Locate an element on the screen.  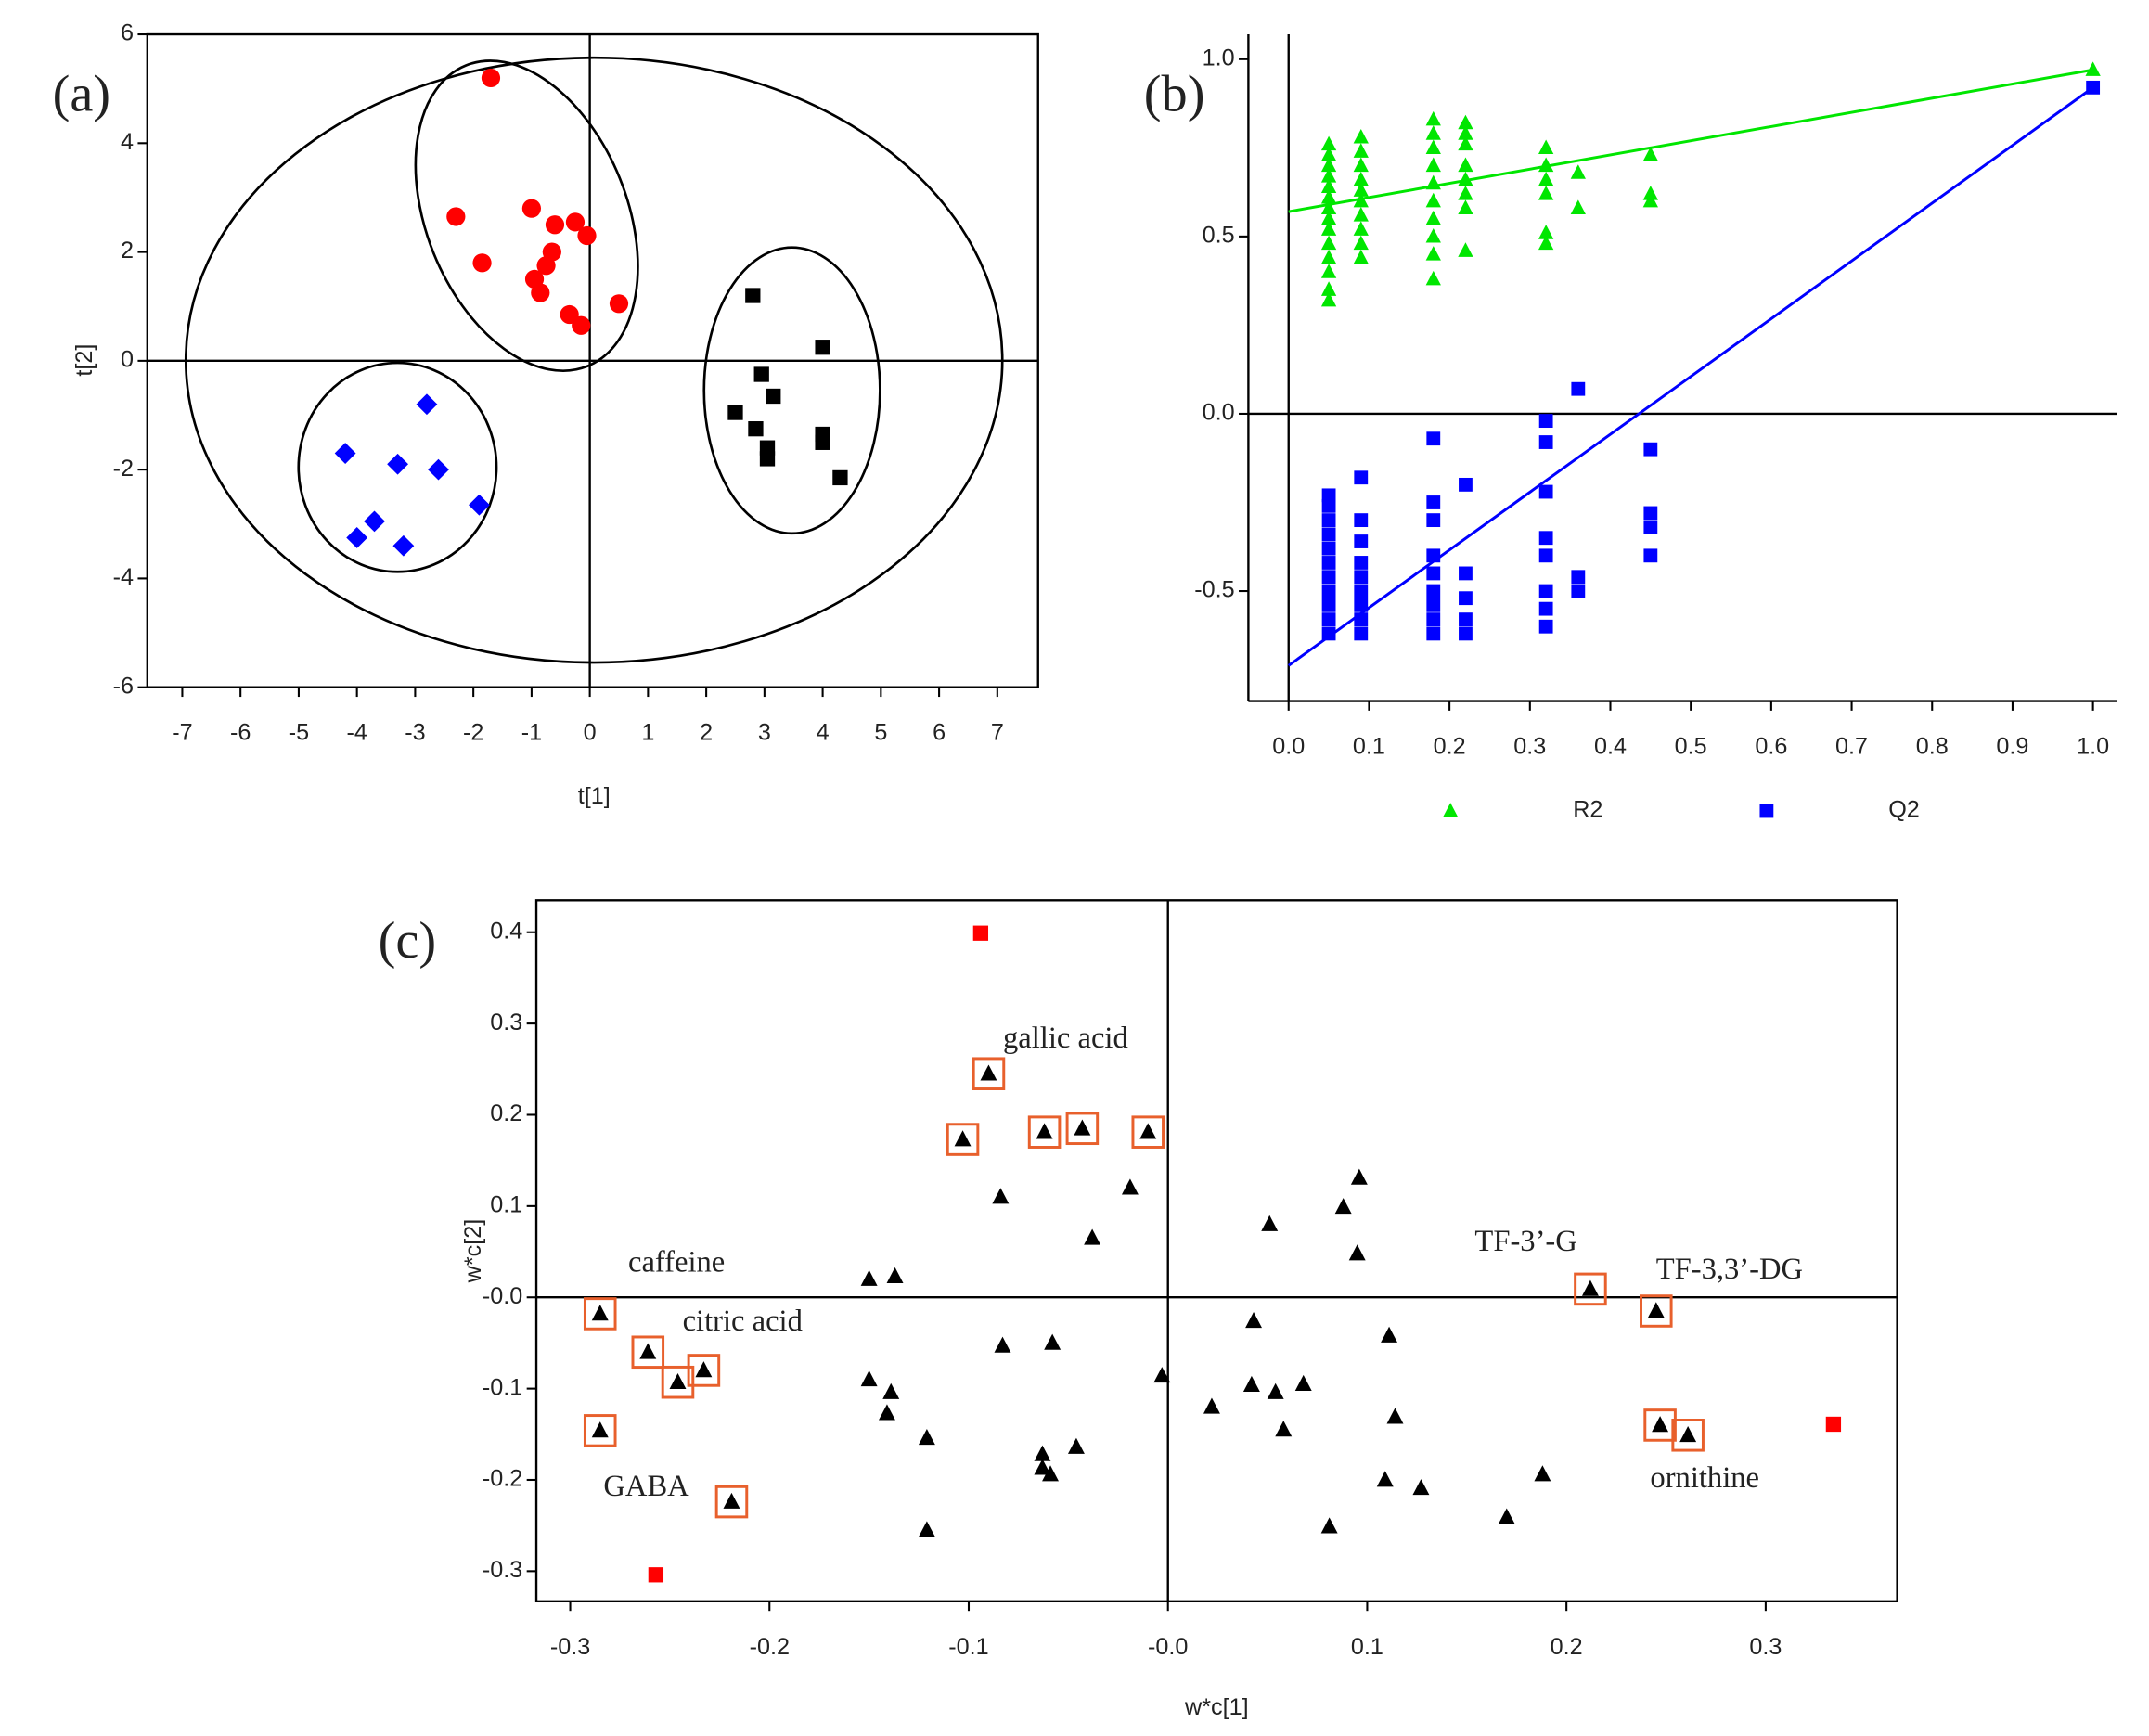
x-tick-label: 0.3 is located at coordinates (1529, 747).